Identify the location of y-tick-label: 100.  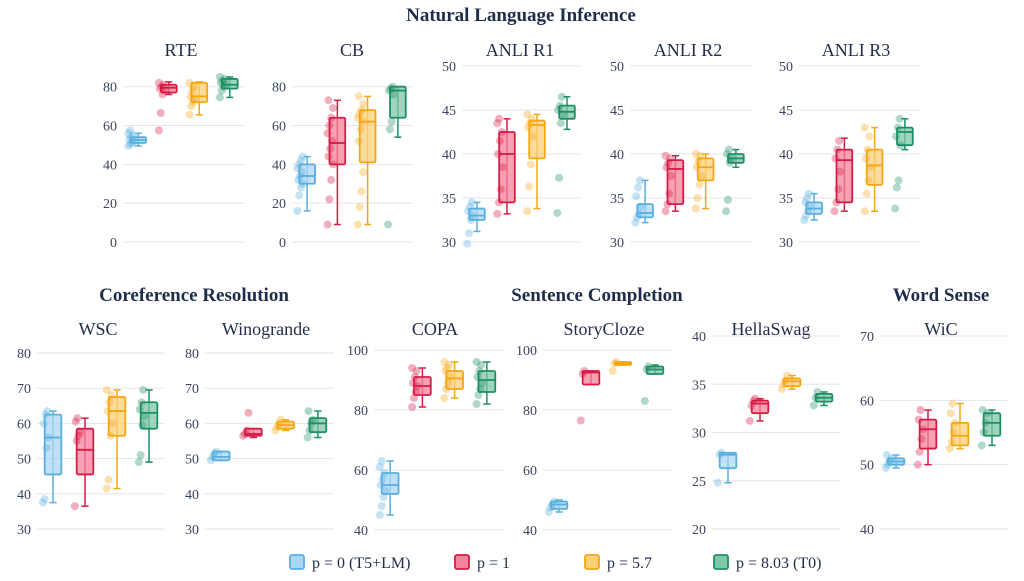
(357, 351).